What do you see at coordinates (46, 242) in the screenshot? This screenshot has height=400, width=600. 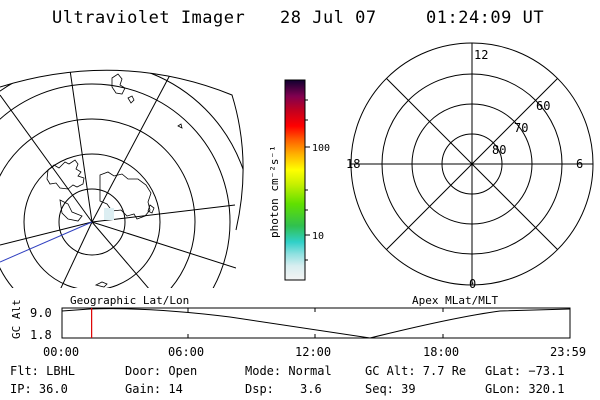 I see `nadir-line` at bounding box center [46, 242].